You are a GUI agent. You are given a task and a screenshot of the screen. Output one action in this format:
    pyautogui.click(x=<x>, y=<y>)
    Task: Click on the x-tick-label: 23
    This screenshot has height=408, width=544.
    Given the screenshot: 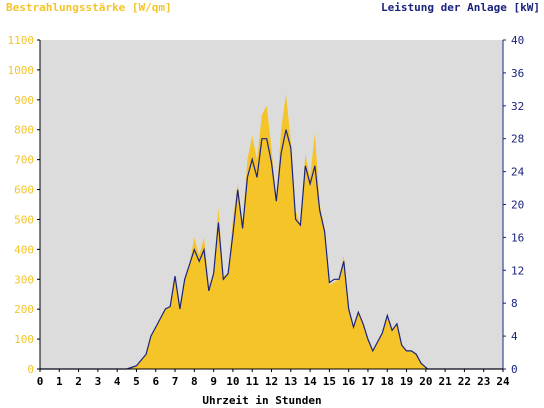 What is the action you would take?
    pyautogui.click(x=483, y=381)
    